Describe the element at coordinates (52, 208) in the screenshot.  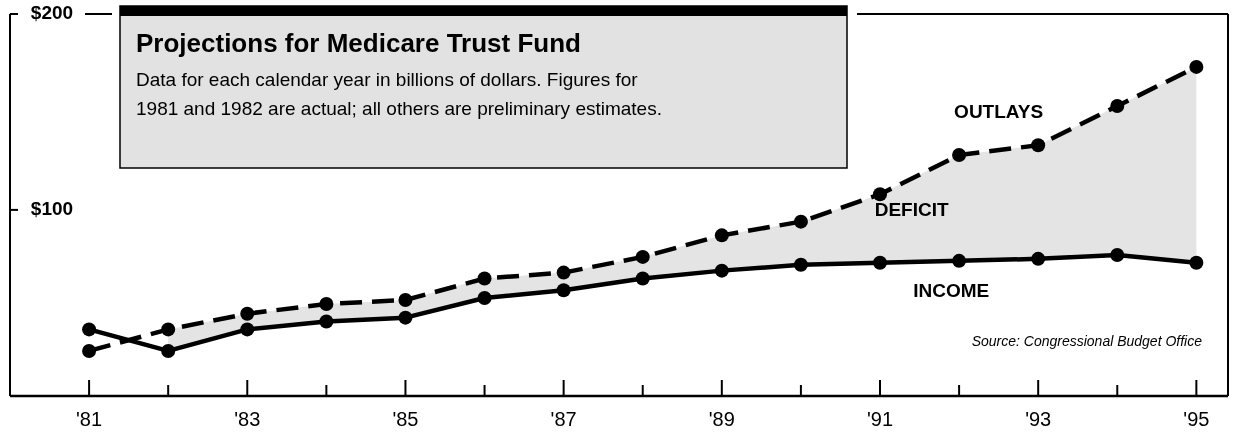
I see `y-tick-label: $100` at that location.